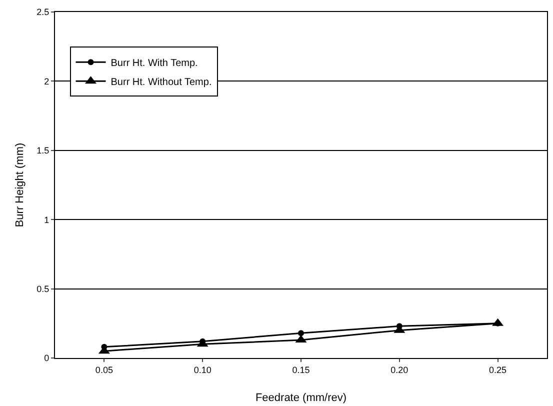  I want to click on point, so click(301, 333).